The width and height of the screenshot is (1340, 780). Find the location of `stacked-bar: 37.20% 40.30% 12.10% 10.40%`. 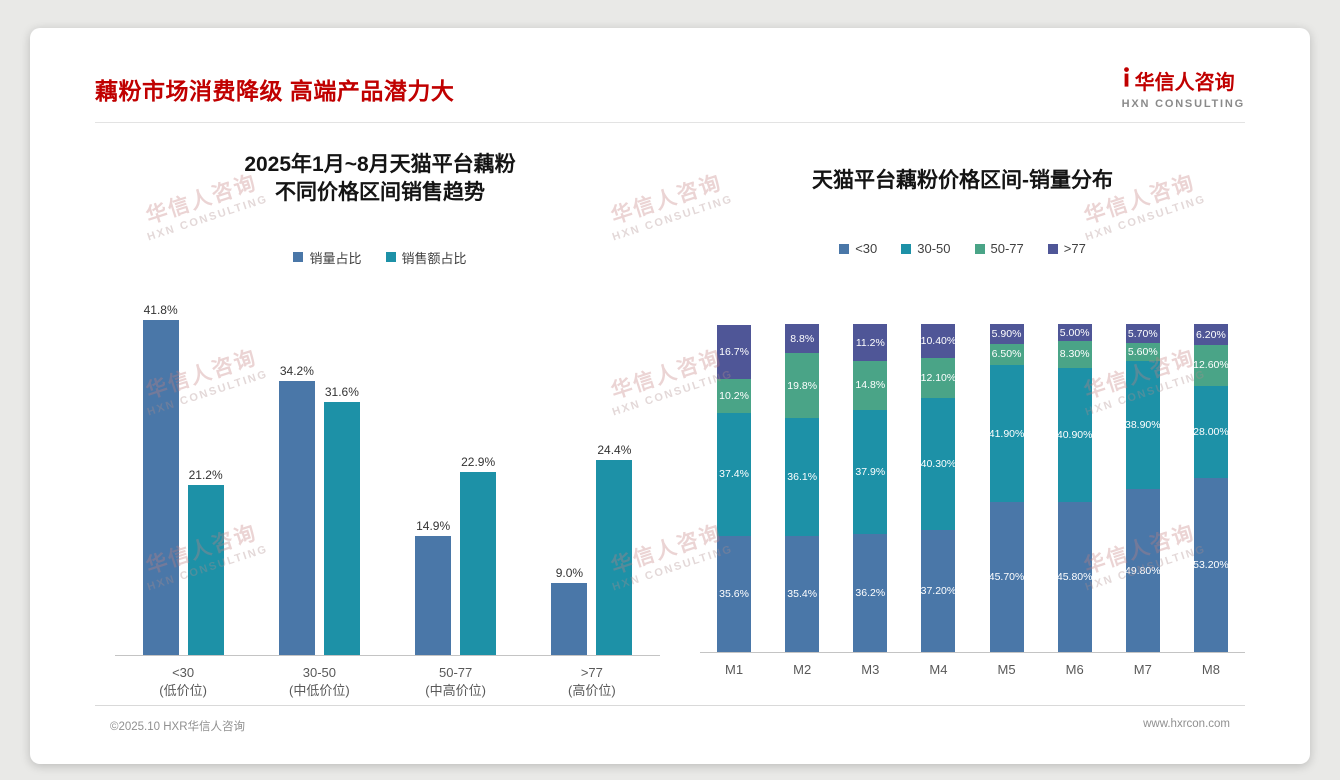

stacked-bar: 37.20% 40.30% 12.10% 10.40% is located at coordinates (938, 488).